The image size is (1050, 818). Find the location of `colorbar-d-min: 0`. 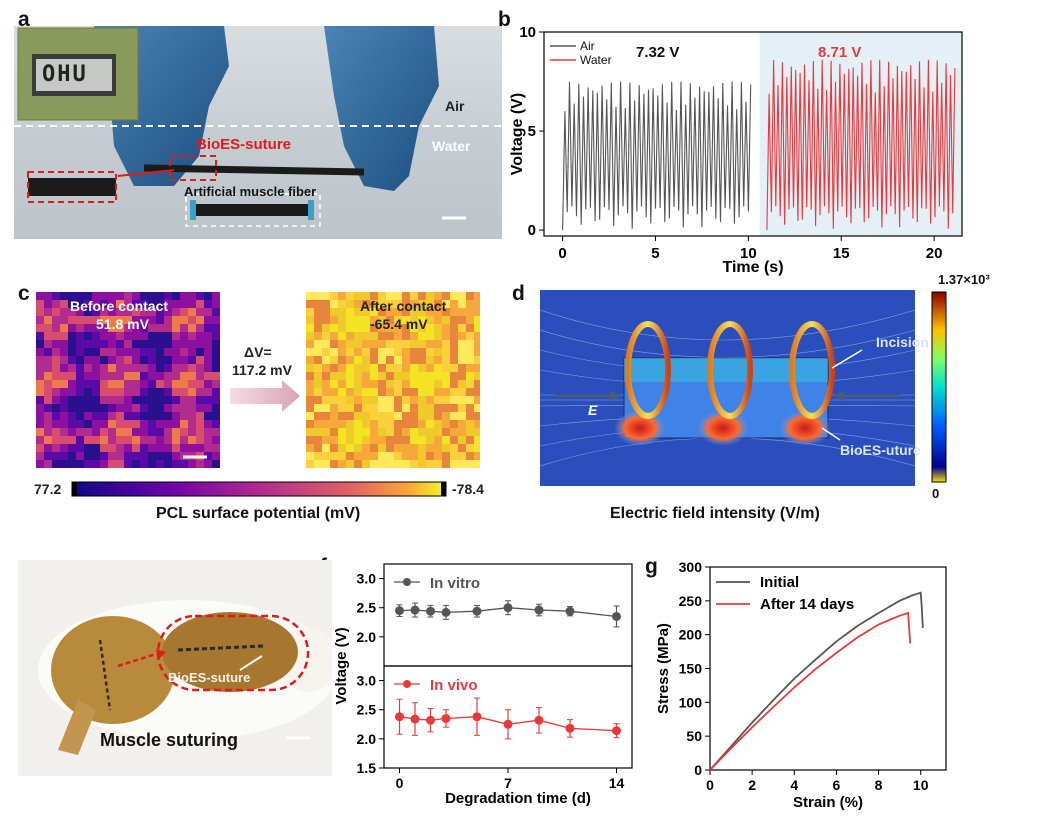

colorbar-d-min: 0 is located at coordinates (936, 493).